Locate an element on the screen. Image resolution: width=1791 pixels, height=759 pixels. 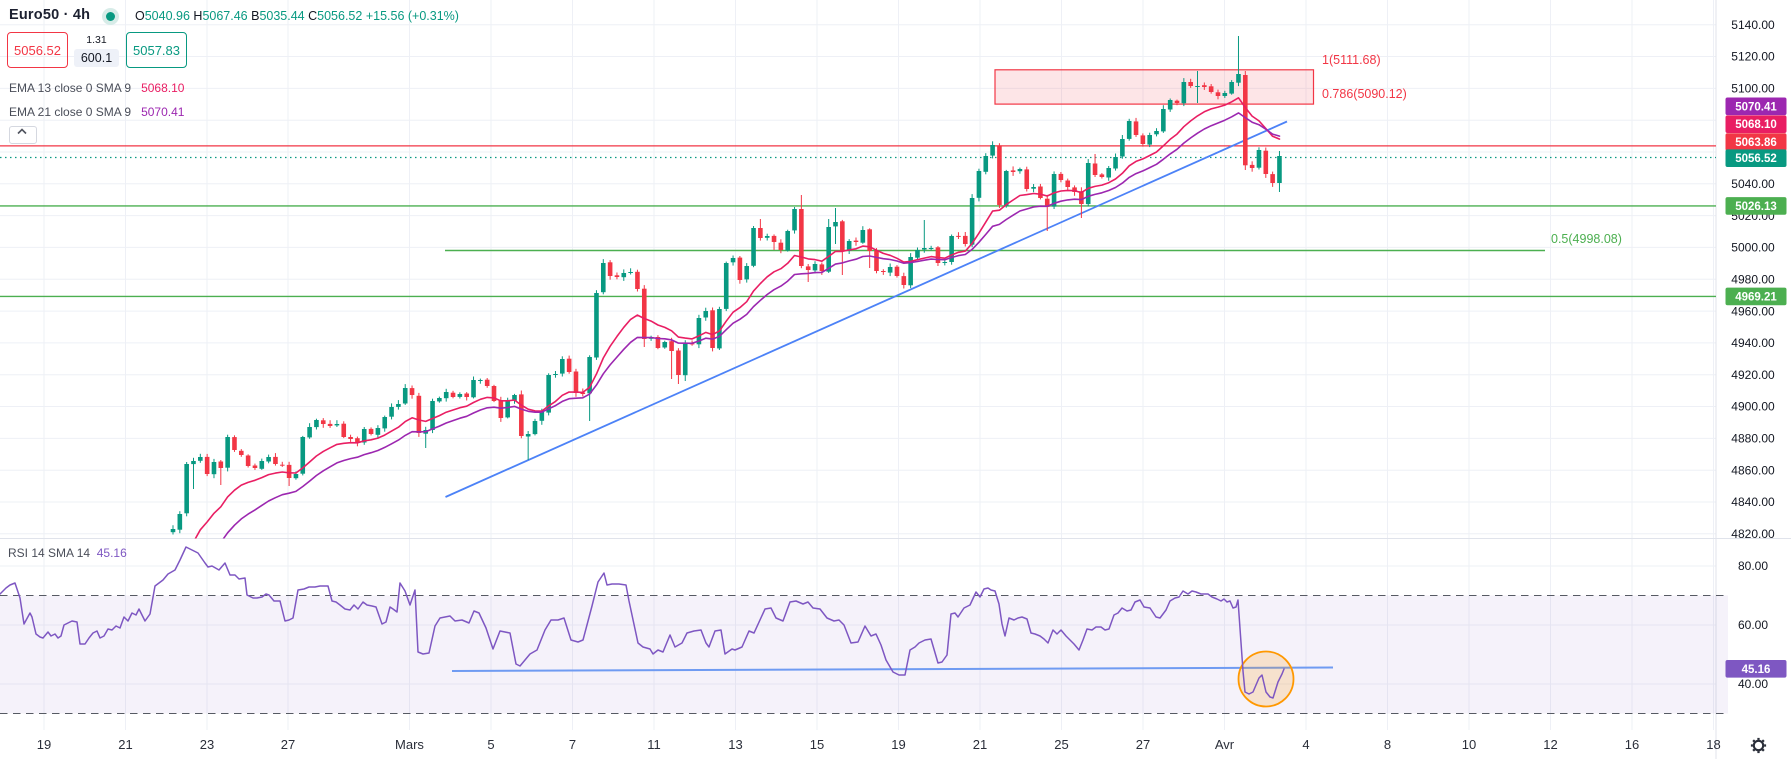
svg-text: 60.00 is located at coordinates (1753, 625).